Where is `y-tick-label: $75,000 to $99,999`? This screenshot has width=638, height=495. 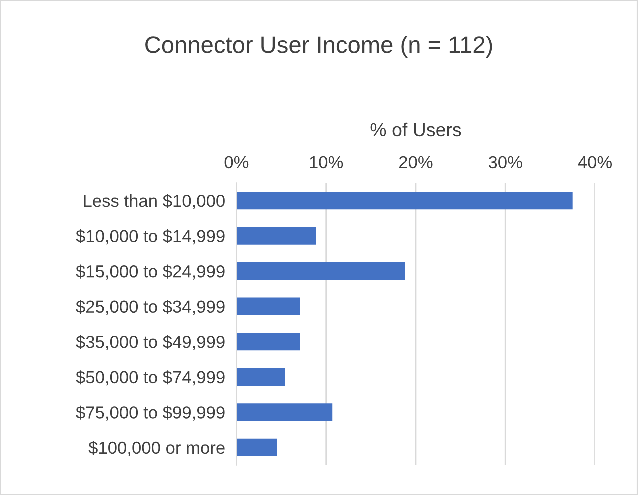
y-tick-label: $75,000 to $99,999 is located at coordinates (150, 413).